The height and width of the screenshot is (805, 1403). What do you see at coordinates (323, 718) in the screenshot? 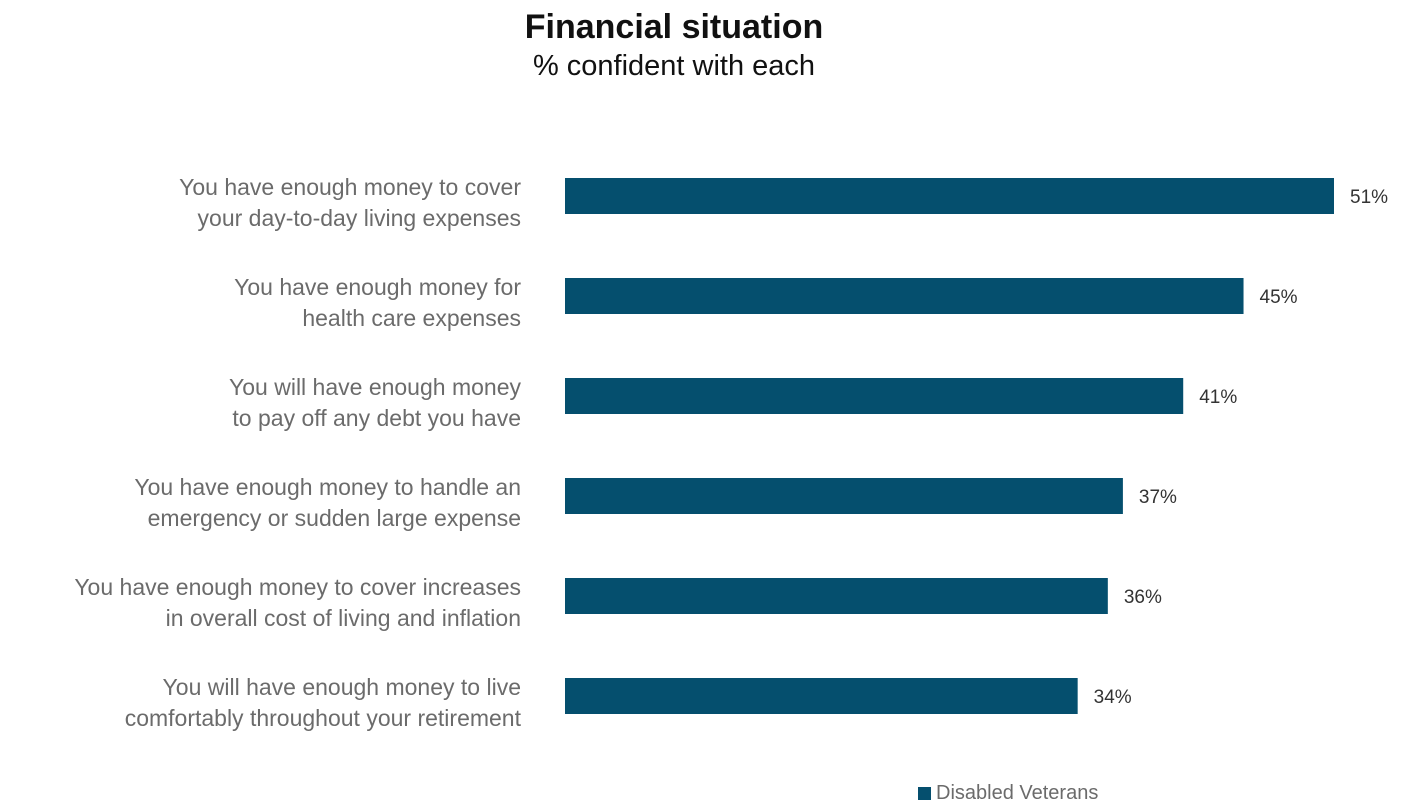
I see `category-label-line: comfortably throughout your retirement` at bounding box center [323, 718].